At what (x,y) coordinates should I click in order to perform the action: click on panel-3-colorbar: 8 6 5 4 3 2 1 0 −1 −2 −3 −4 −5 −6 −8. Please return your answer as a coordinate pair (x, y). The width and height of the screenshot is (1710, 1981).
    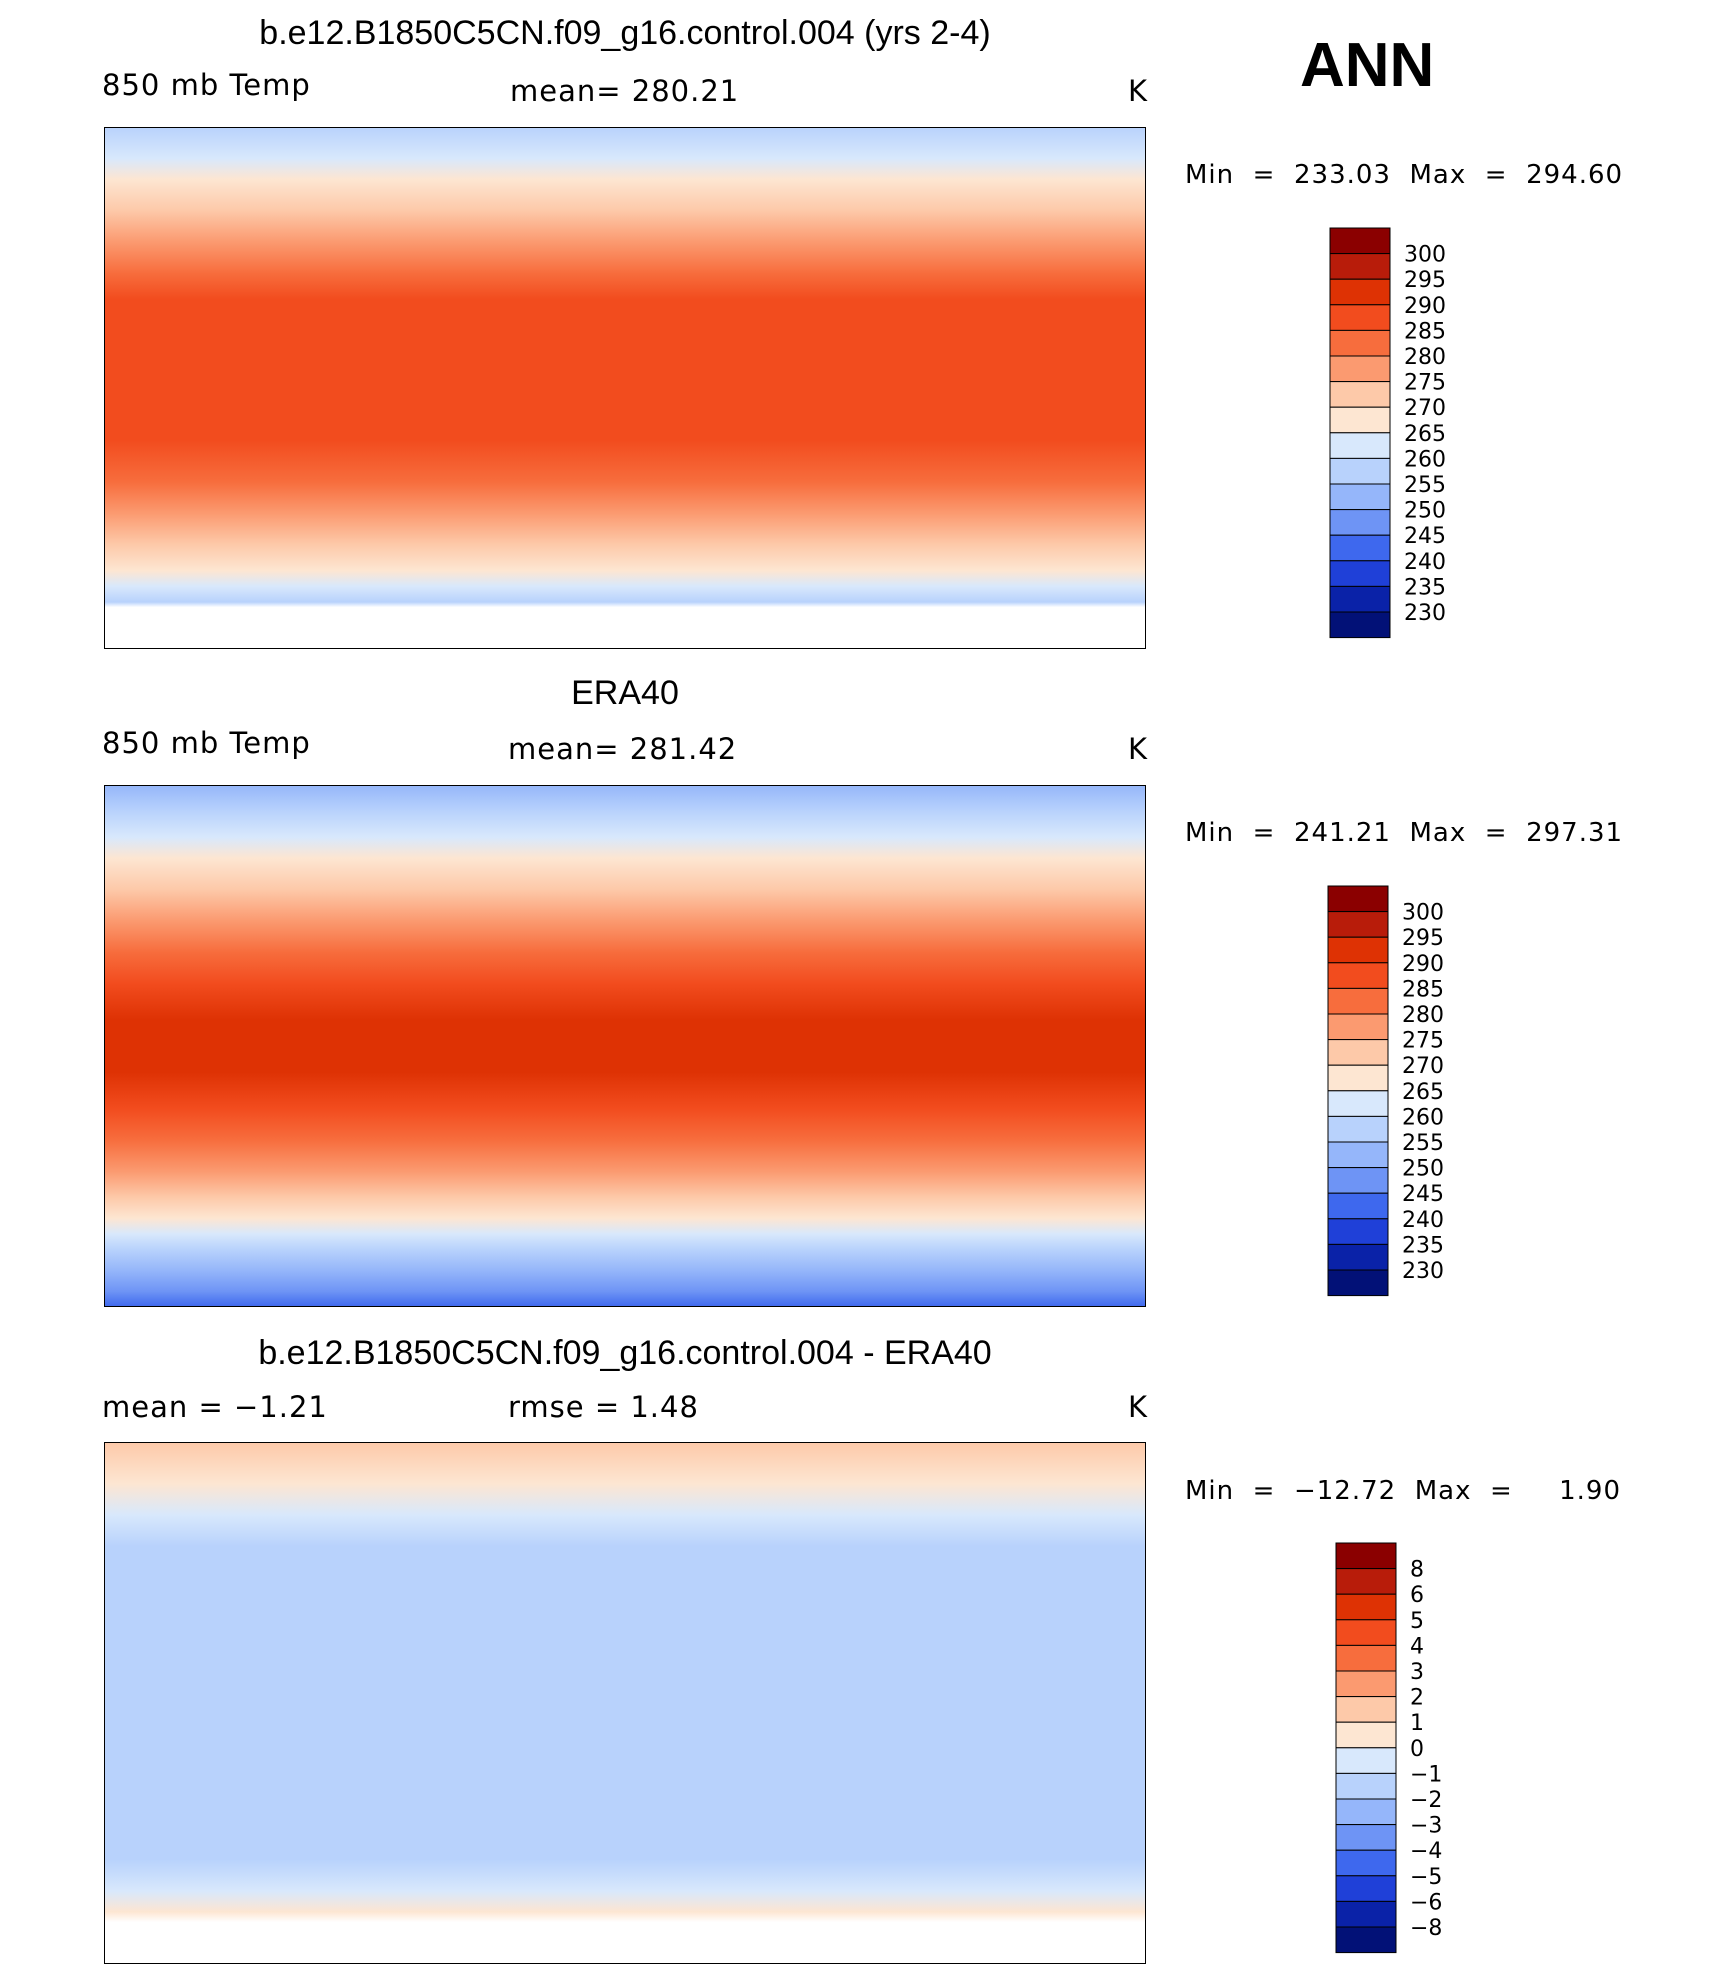
    Looking at the image, I should click on (1405, 1752).